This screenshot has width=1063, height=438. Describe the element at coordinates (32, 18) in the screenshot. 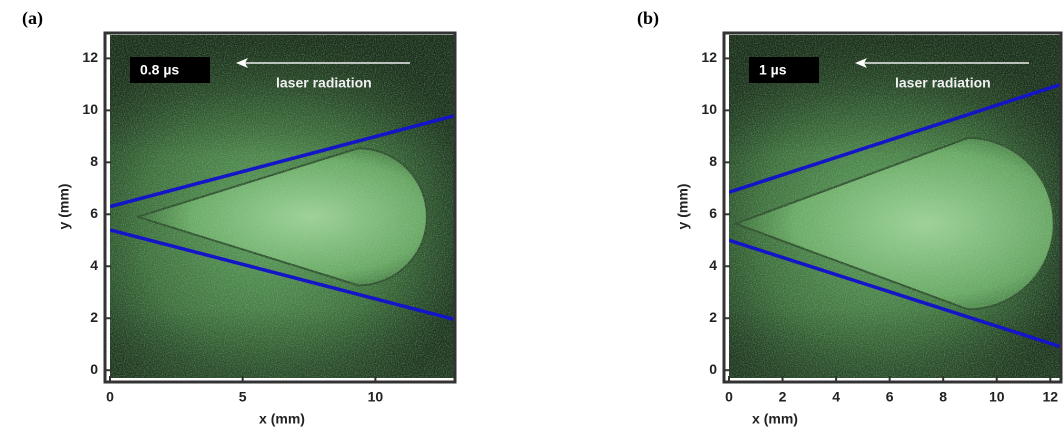

I see `panel-label: (a)` at that location.